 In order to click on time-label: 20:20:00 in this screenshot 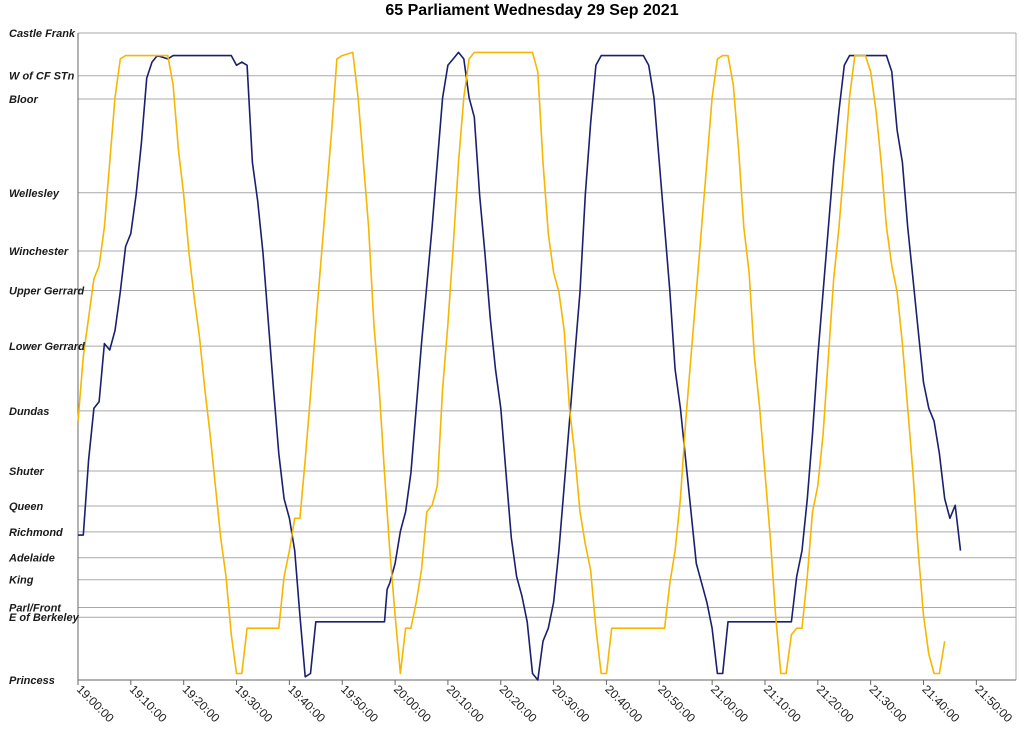, I will do `click(518, 703)`.